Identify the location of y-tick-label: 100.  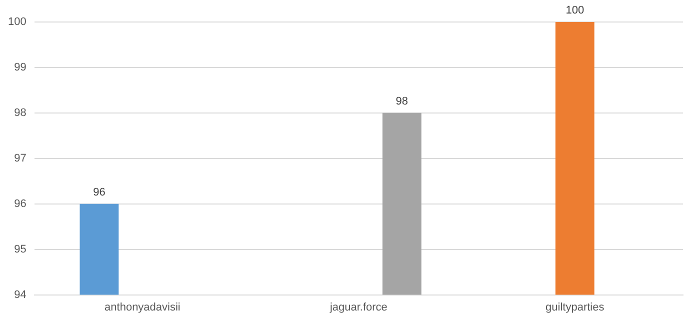
(17, 22).